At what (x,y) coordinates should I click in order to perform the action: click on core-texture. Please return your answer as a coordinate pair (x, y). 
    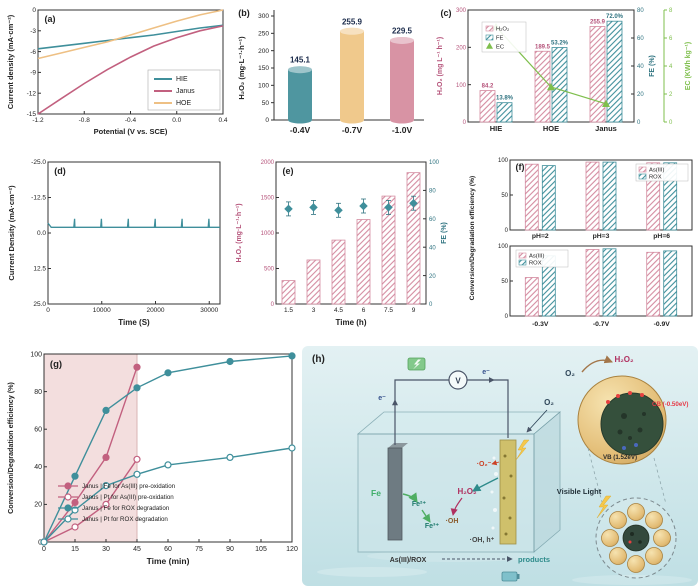
    Looking at the image, I should click on (644, 414).